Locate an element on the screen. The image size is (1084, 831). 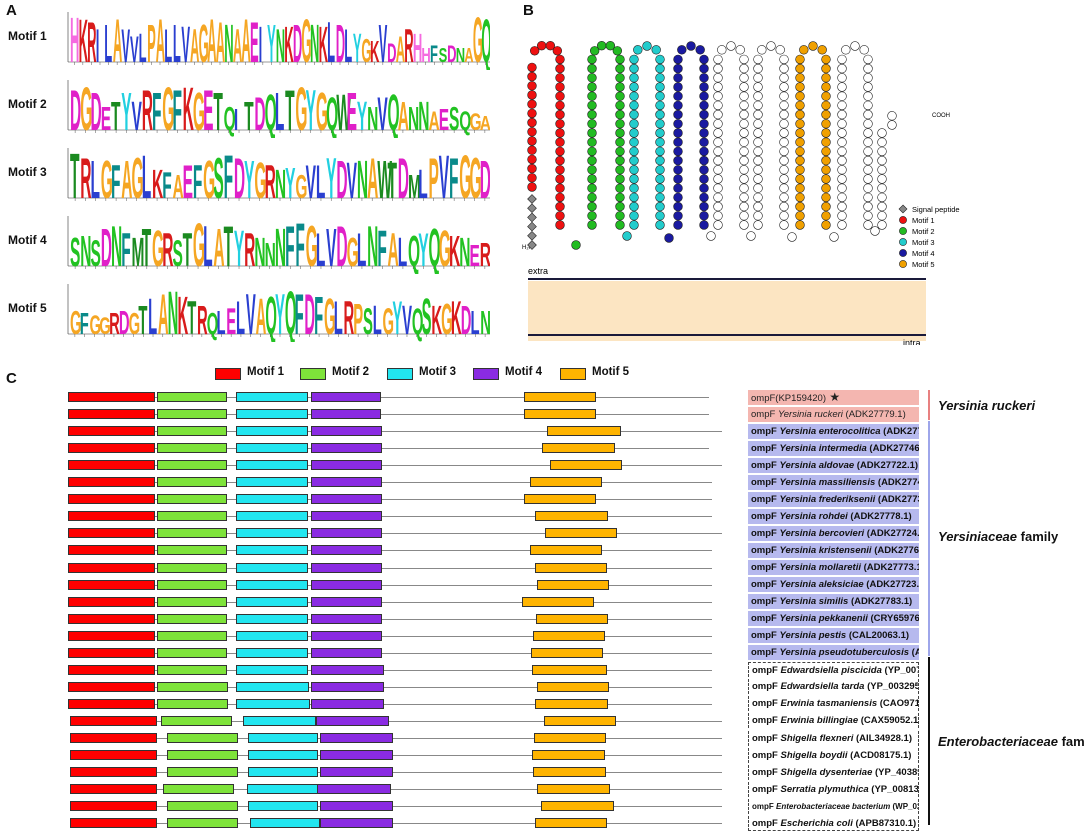
logo-letter: M is located at coordinates (414, 186).